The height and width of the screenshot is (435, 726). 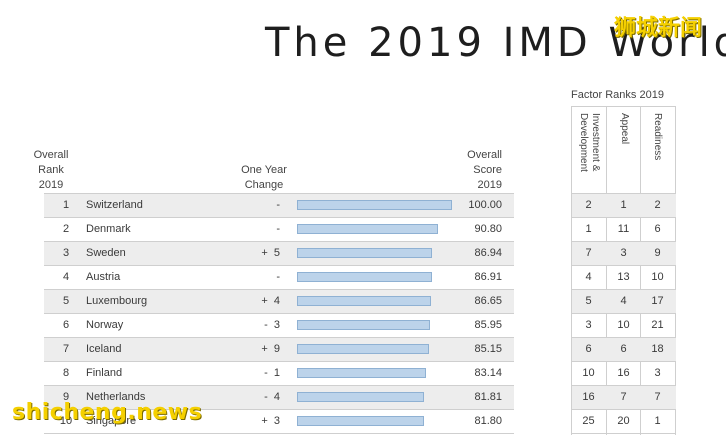 I want to click on factor-title-rule, so click(x=624, y=106).